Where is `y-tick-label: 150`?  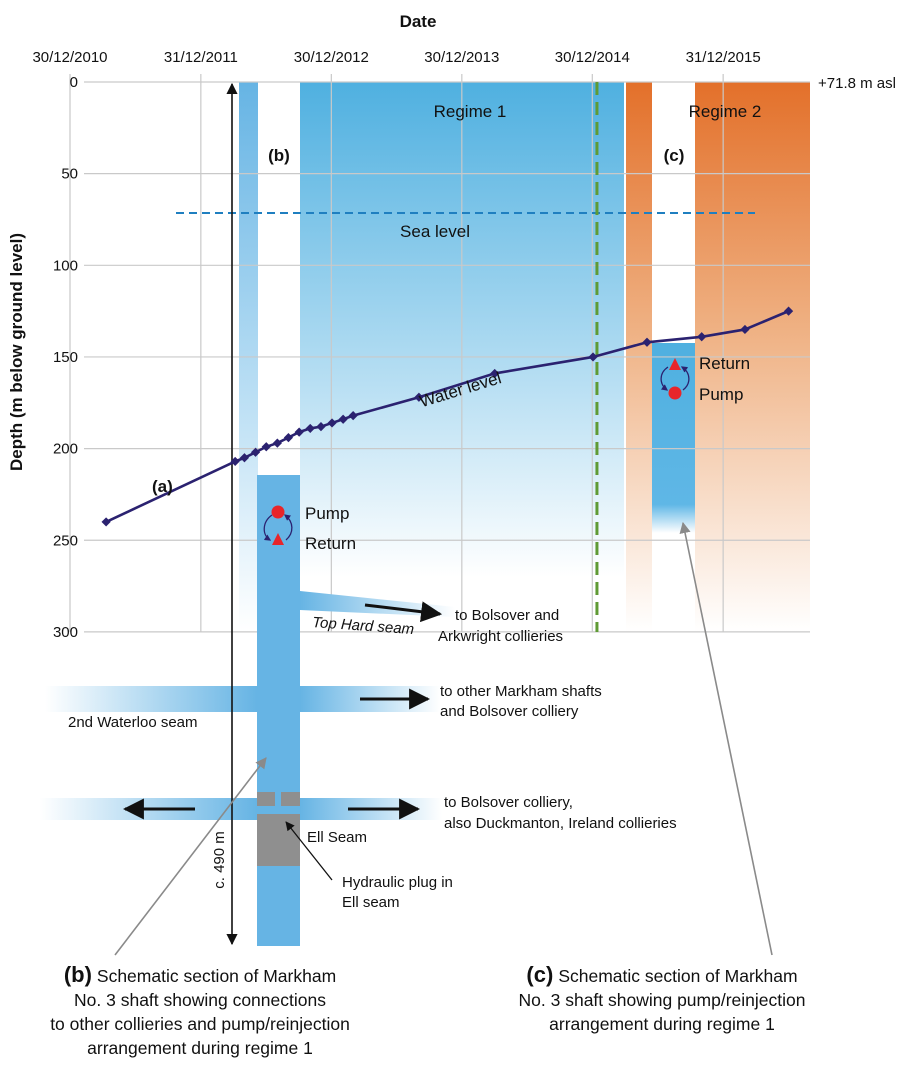
y-tick-label: 150 is located at coordinates (65, 357).